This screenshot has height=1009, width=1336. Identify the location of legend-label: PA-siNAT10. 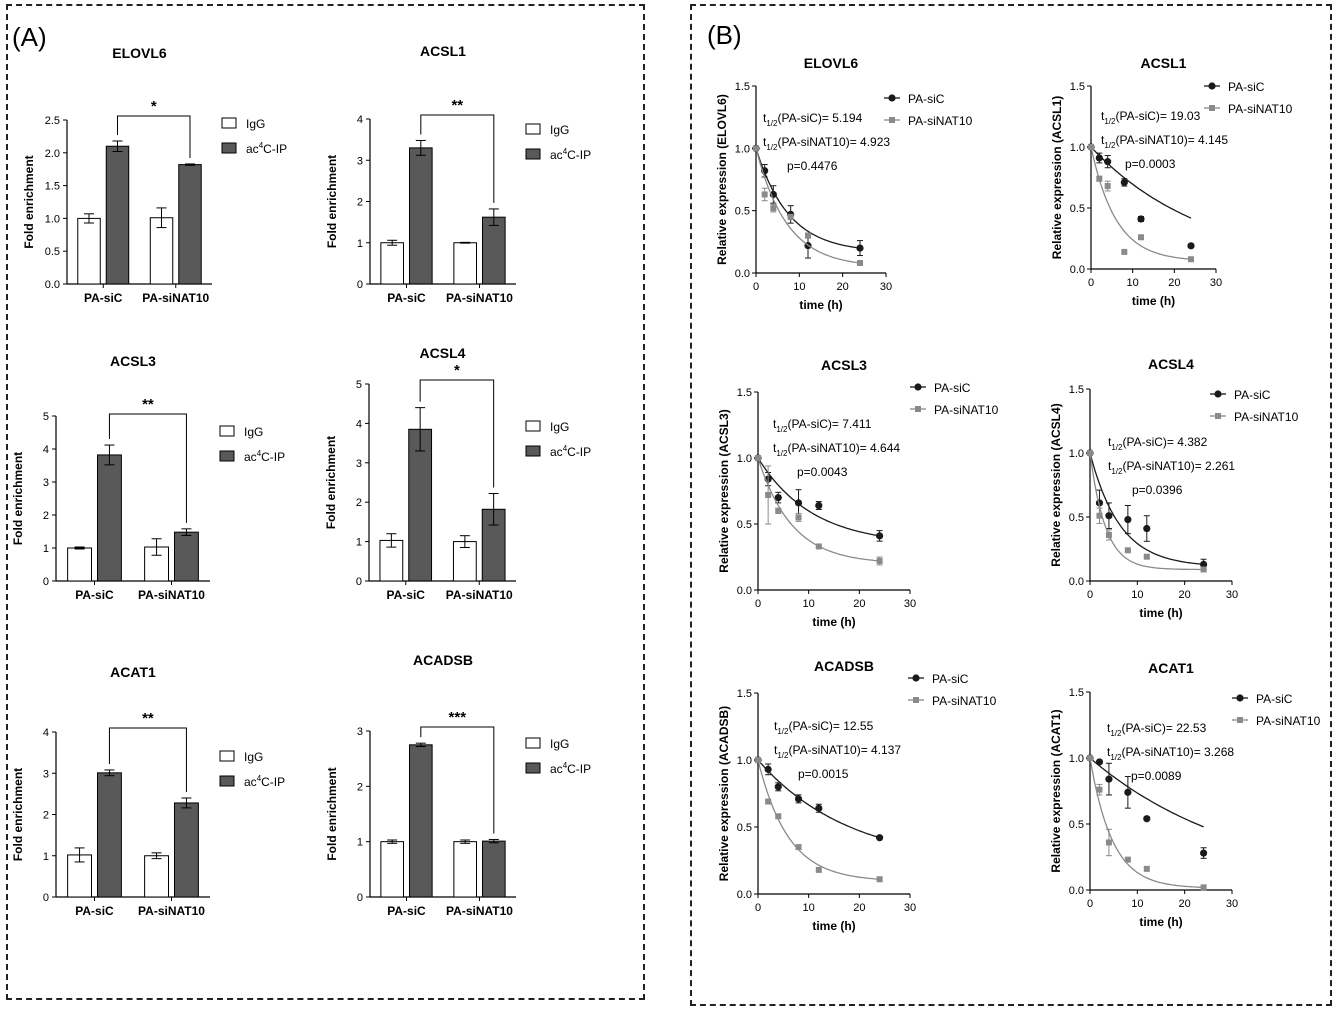
(966, 410).